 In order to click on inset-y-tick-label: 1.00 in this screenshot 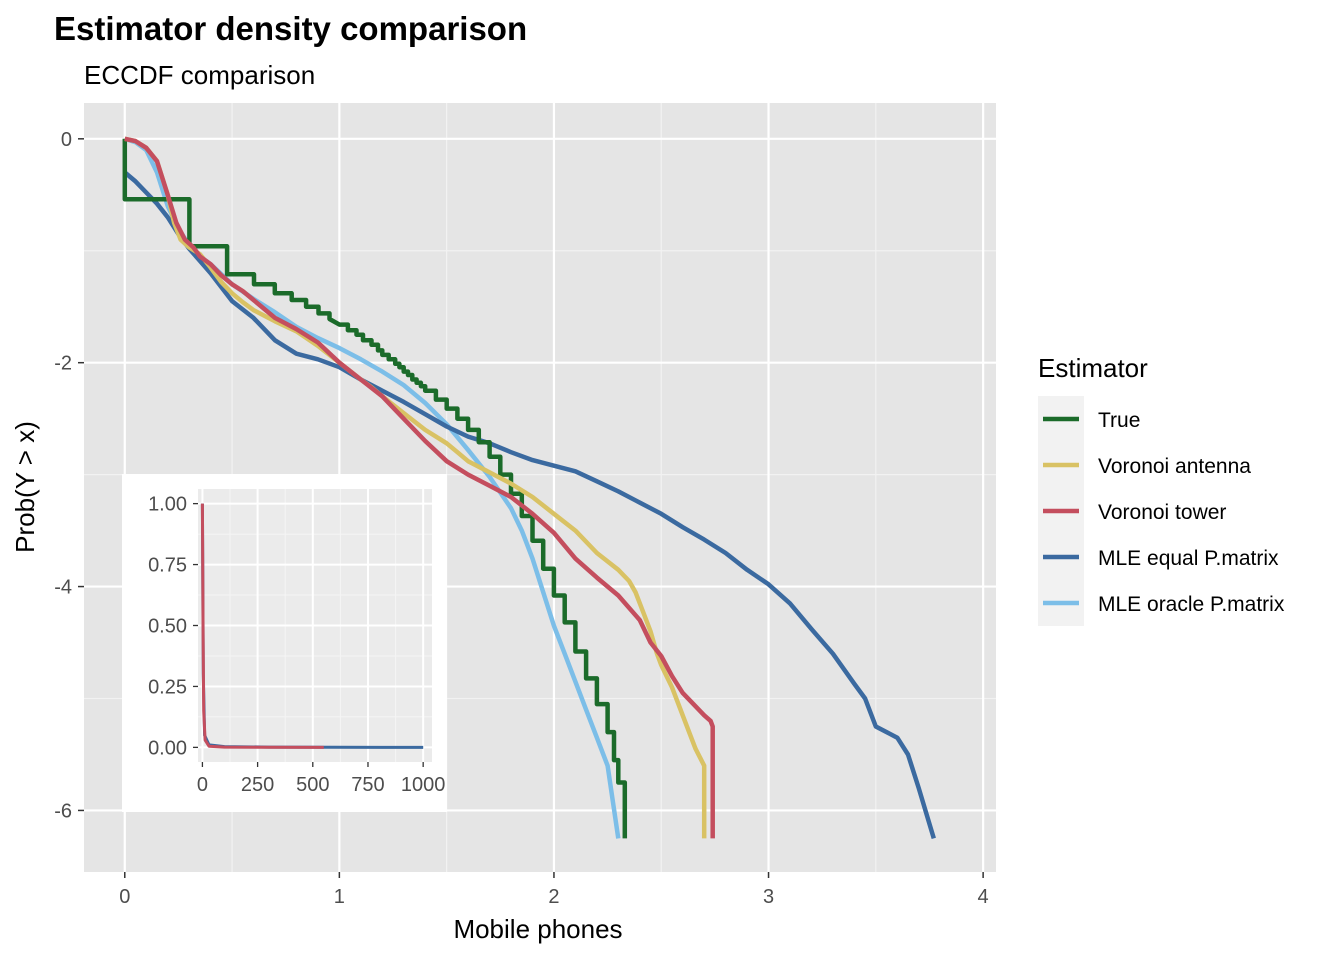, I will do `click(167, 505)`.